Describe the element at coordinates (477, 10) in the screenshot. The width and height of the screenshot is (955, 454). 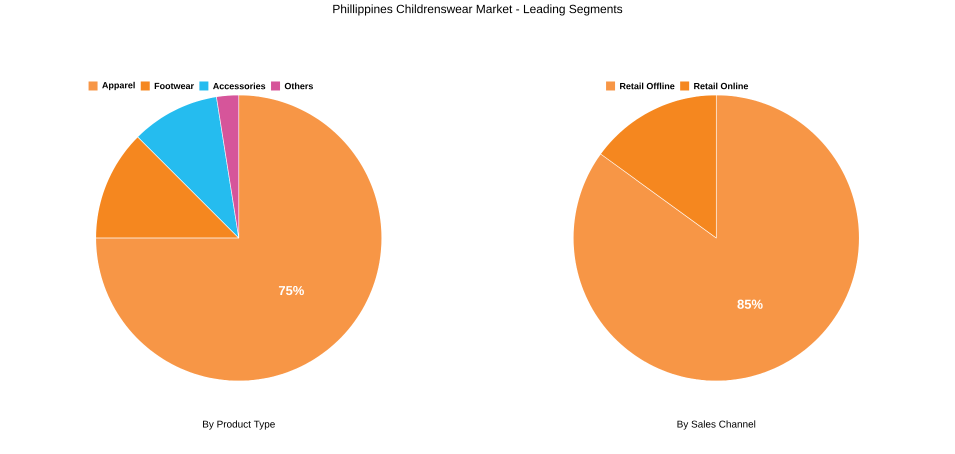
I see `text: Phillippines Childrenswear Market - Leading Segments` at that location.